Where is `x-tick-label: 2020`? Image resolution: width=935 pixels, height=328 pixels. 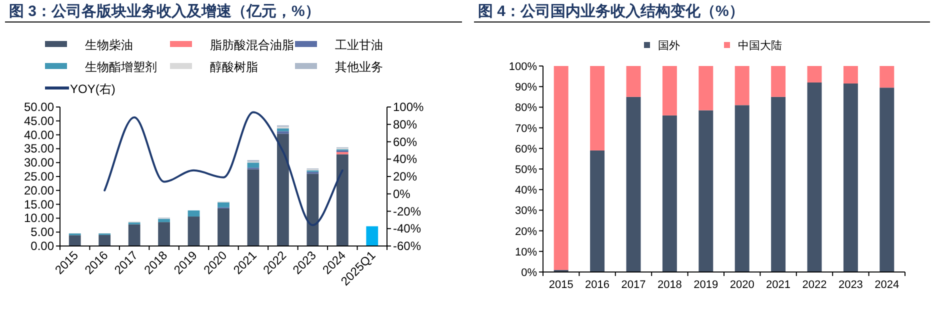
x-tick-label: 2020 is located at coordinates (742, 285).